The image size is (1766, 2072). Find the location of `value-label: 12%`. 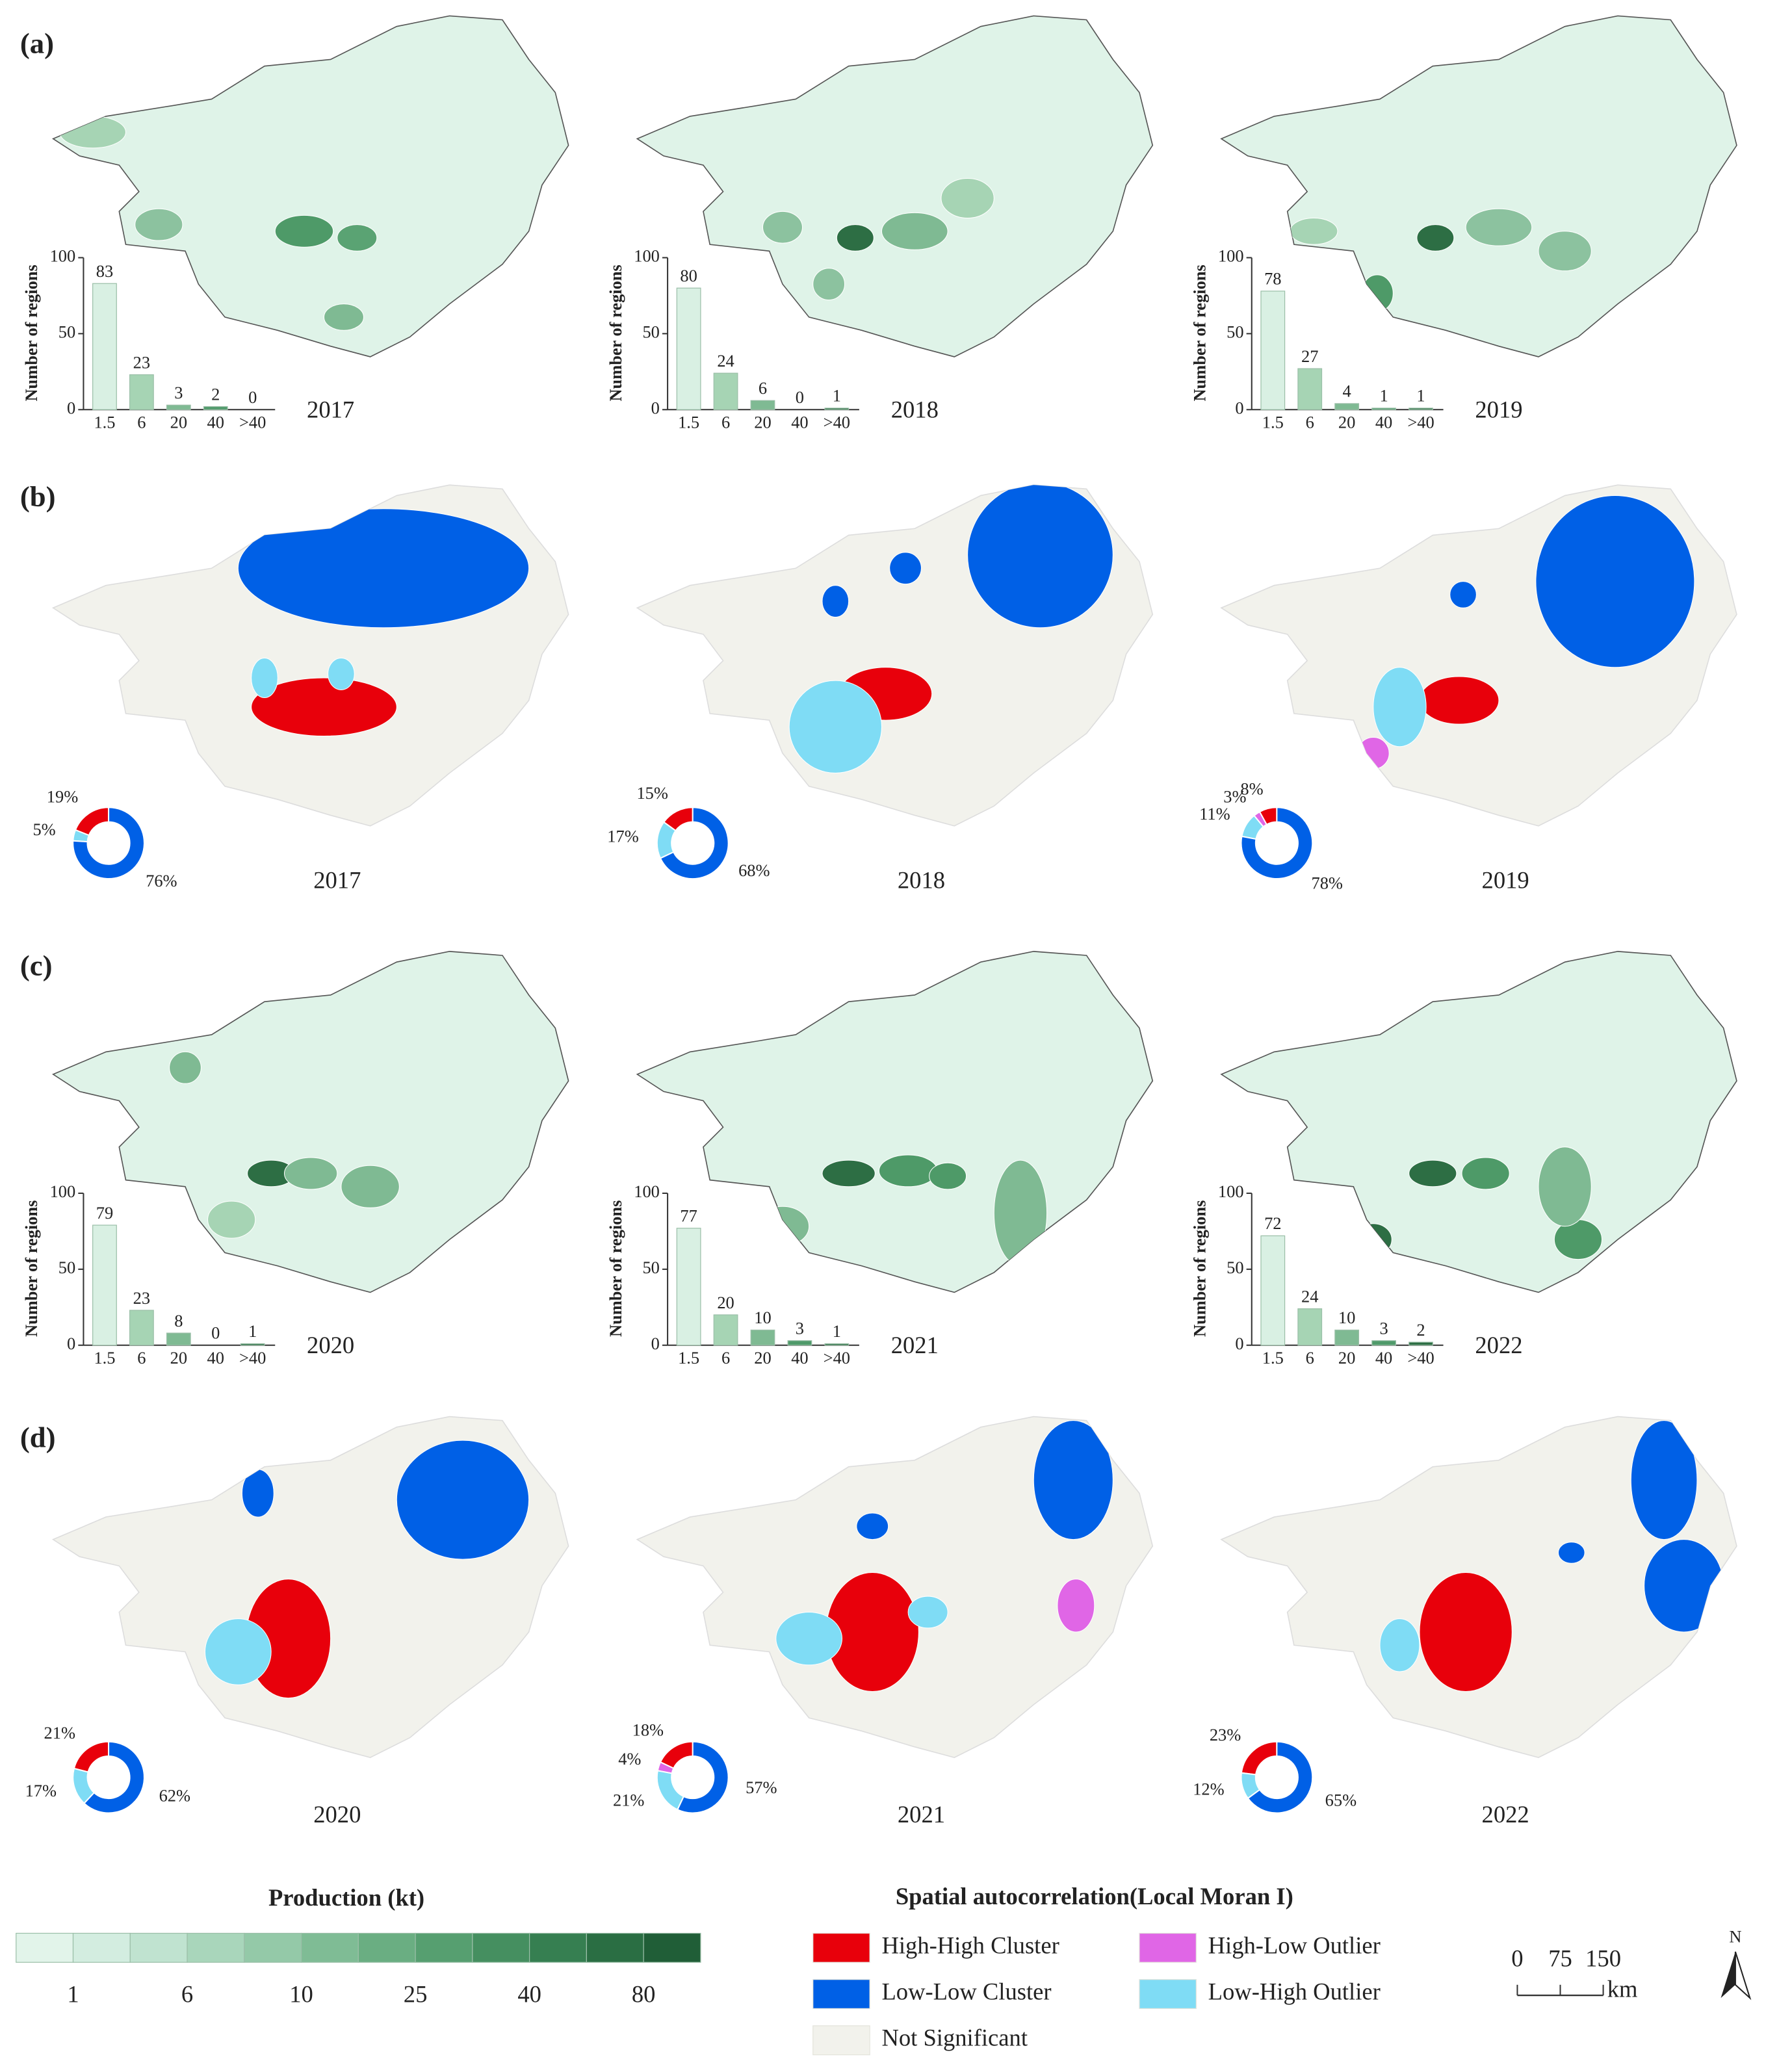

value-label: 12% is located at coordinates (1208, 1788).